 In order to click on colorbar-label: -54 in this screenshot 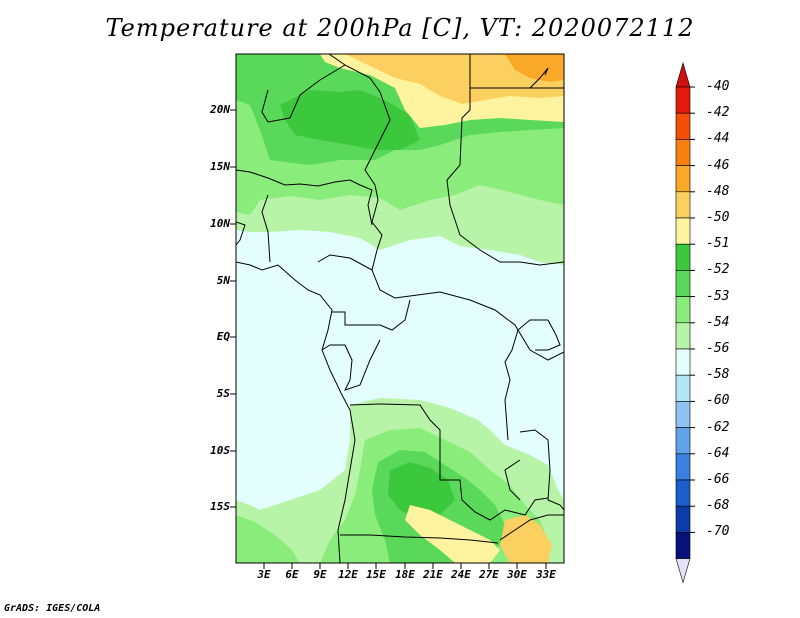, I will do `click(718, 322)`.